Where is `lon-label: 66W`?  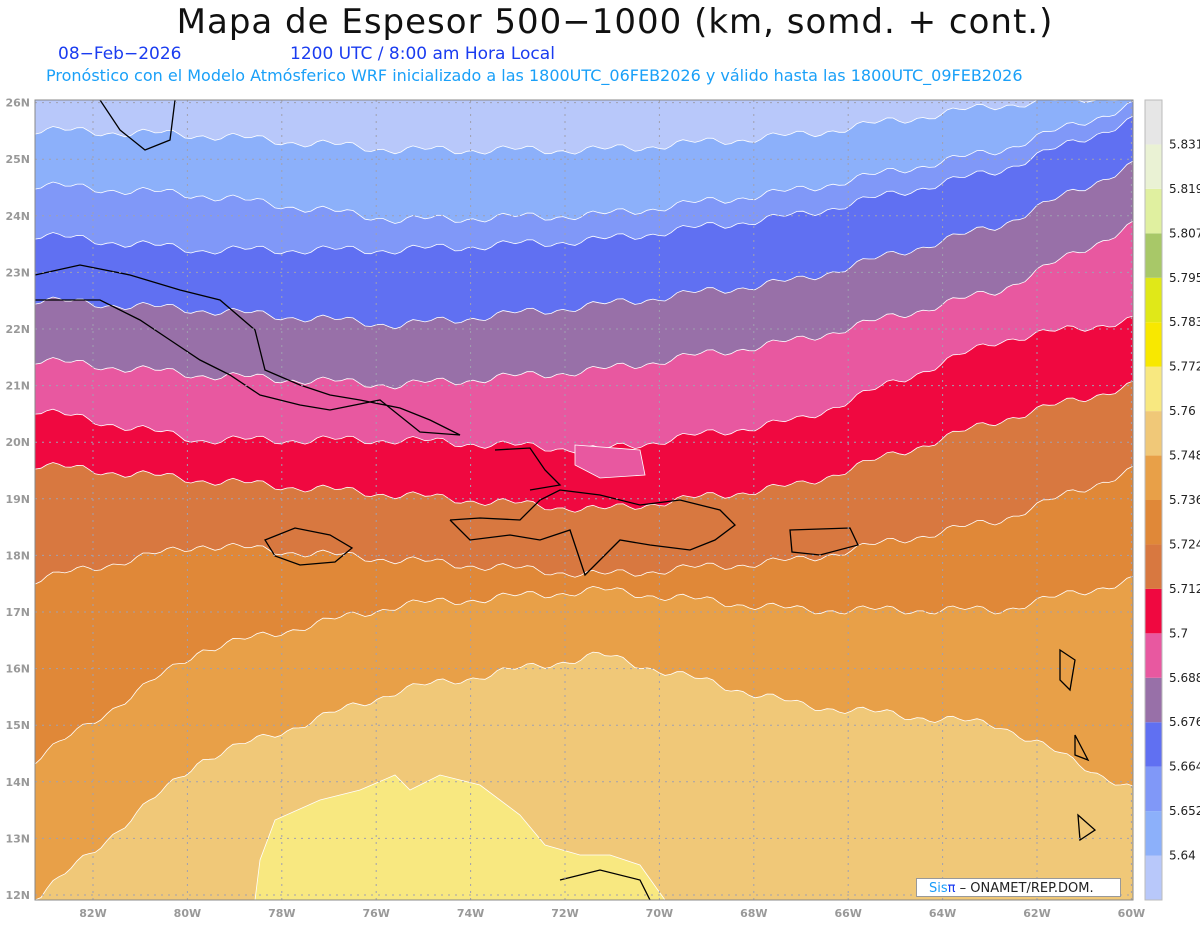 lon-label: 66W is located at coordinates (847, 913).